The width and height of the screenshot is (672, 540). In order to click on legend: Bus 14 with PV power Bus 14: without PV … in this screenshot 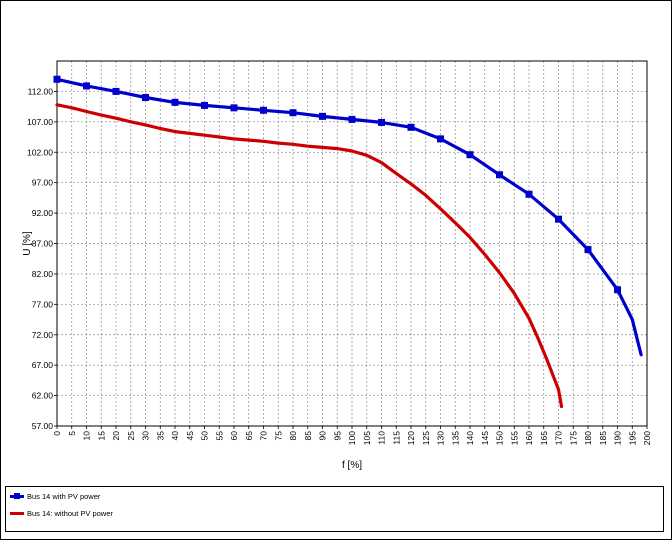, I will do `click(334, 509)`.